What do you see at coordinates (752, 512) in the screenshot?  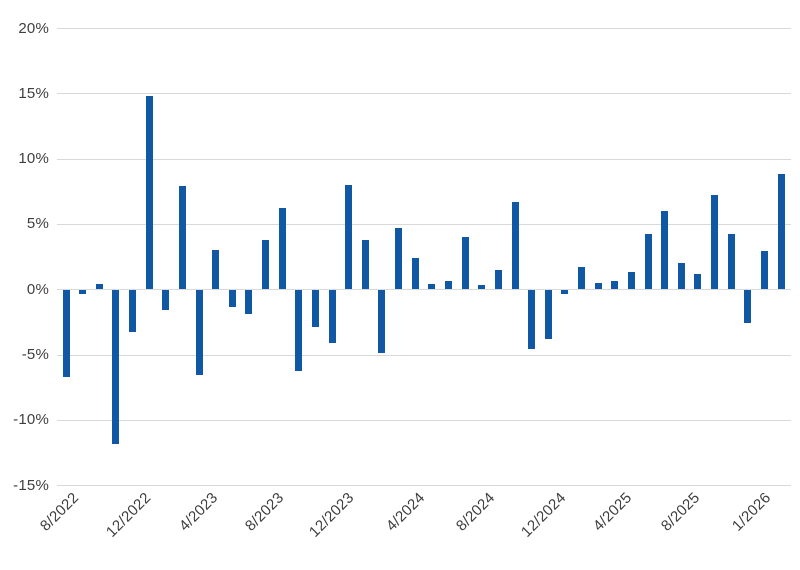 I see `x-axis-label: 1/2026` at bounding box center [752, 512].